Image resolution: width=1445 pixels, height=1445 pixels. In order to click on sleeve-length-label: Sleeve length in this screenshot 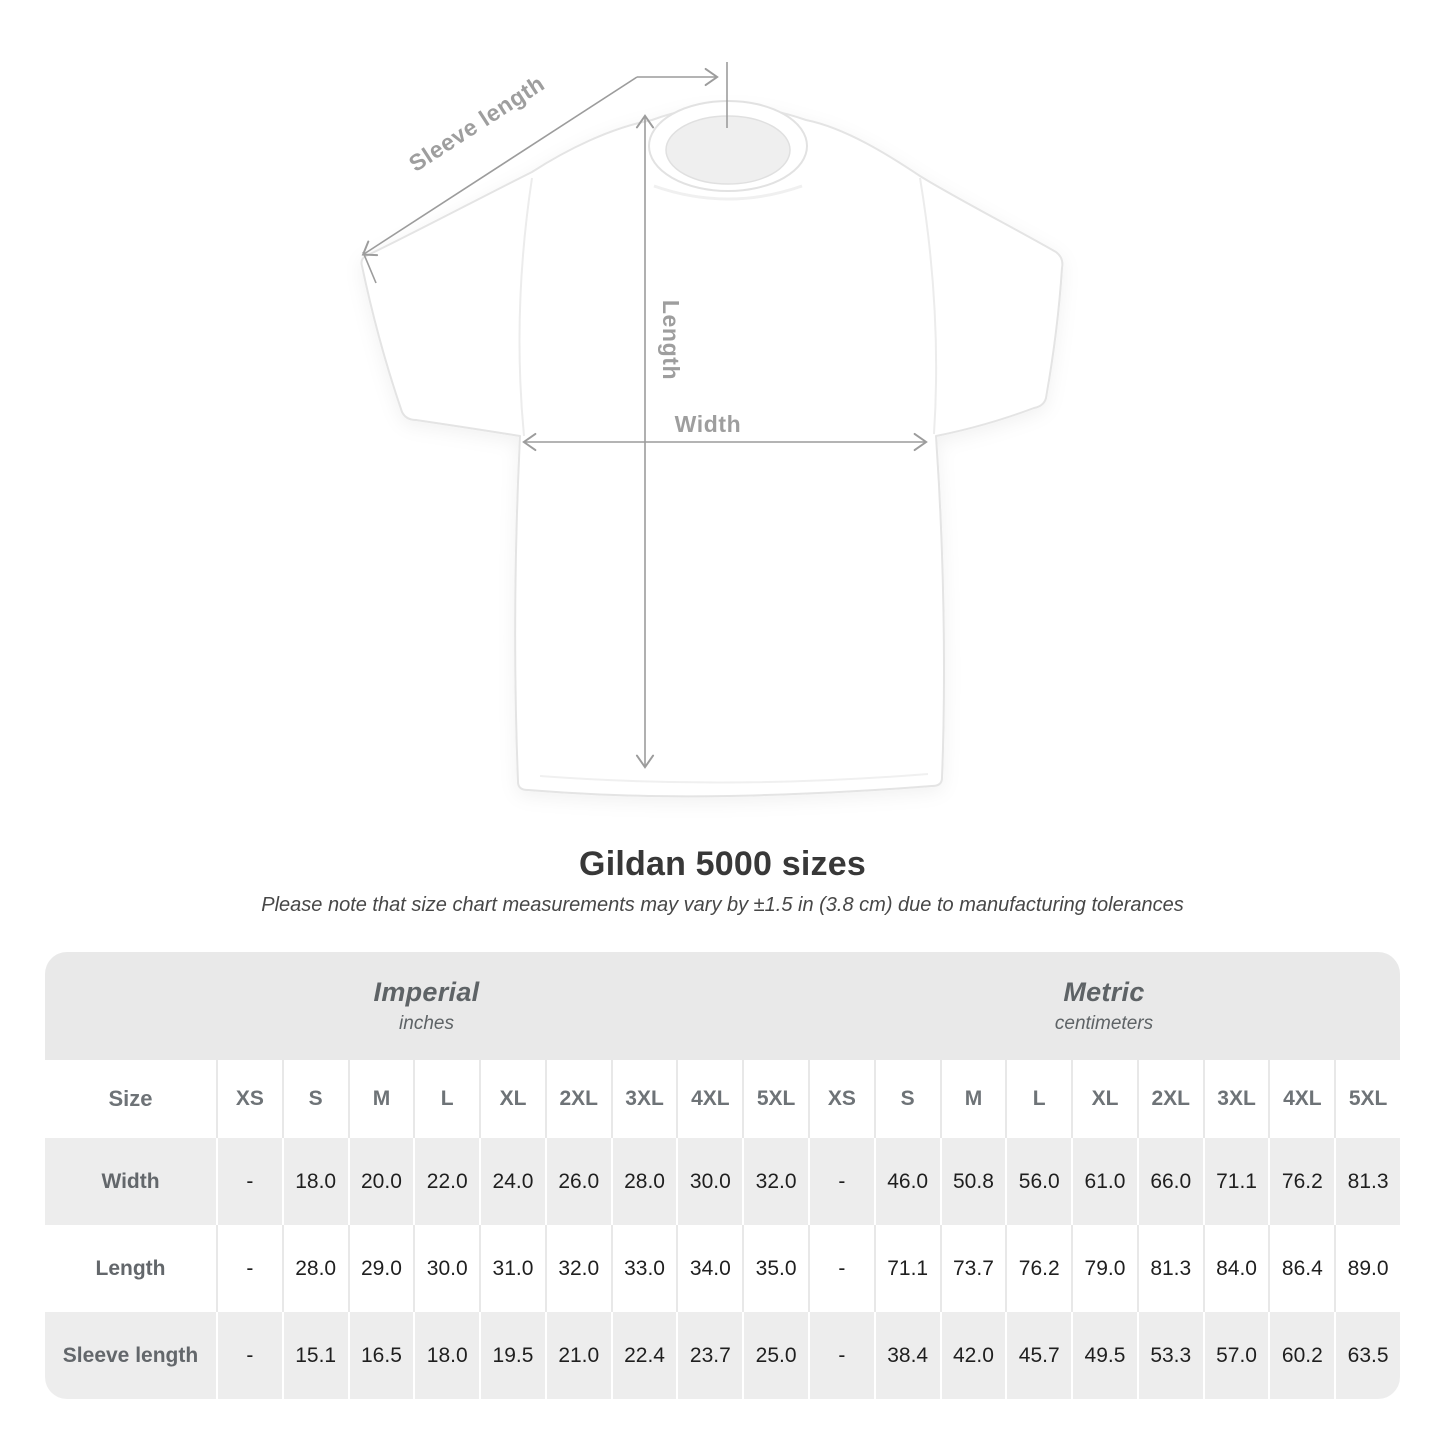, I will do `click(476, 123)`.